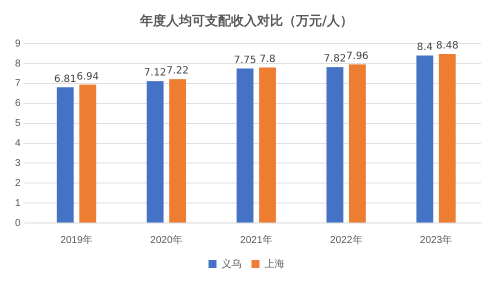 Image resolution: width=499 pixels, height=287 pixels. Describe the element at coordinates (18, 64) in the screenshot. I see `y-tick-label: 8` at that location.